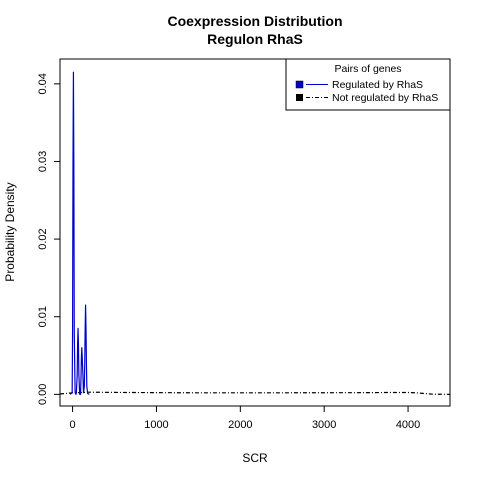 The width and height of the screenshot is (480, 485). I want to click on legend-label-regulated: Regulated by RhaS, so click(377, 85).